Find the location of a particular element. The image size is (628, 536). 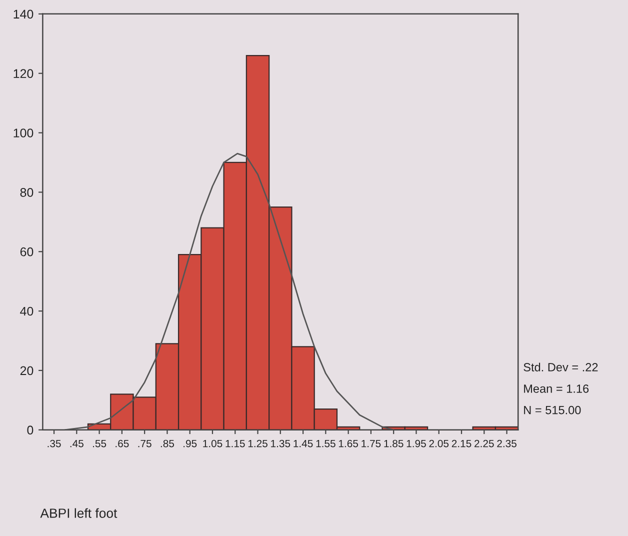

x-tick-label: 1.75 is located at coordinates (371, 444).